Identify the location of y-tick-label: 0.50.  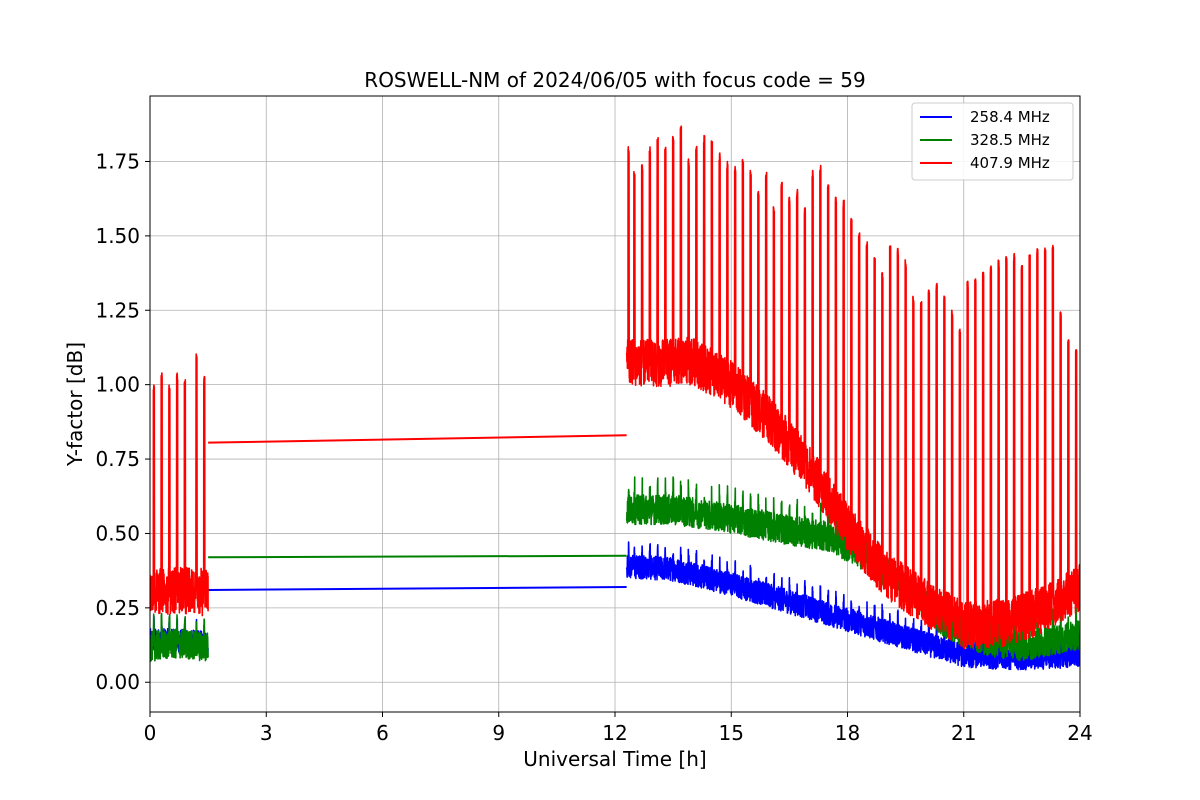
(117, 533).